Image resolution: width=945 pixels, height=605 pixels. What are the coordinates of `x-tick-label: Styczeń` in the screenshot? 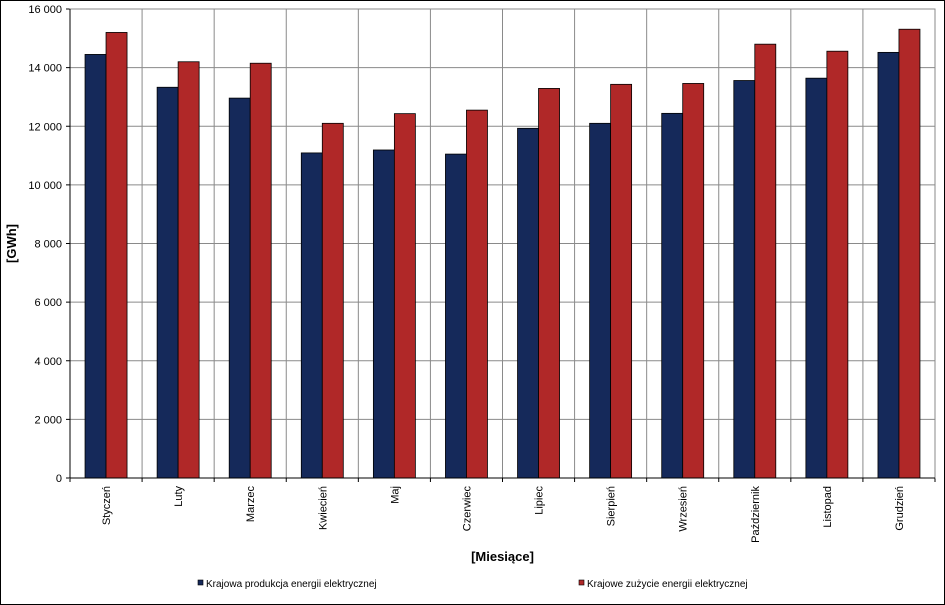 It's located at (107, 505).